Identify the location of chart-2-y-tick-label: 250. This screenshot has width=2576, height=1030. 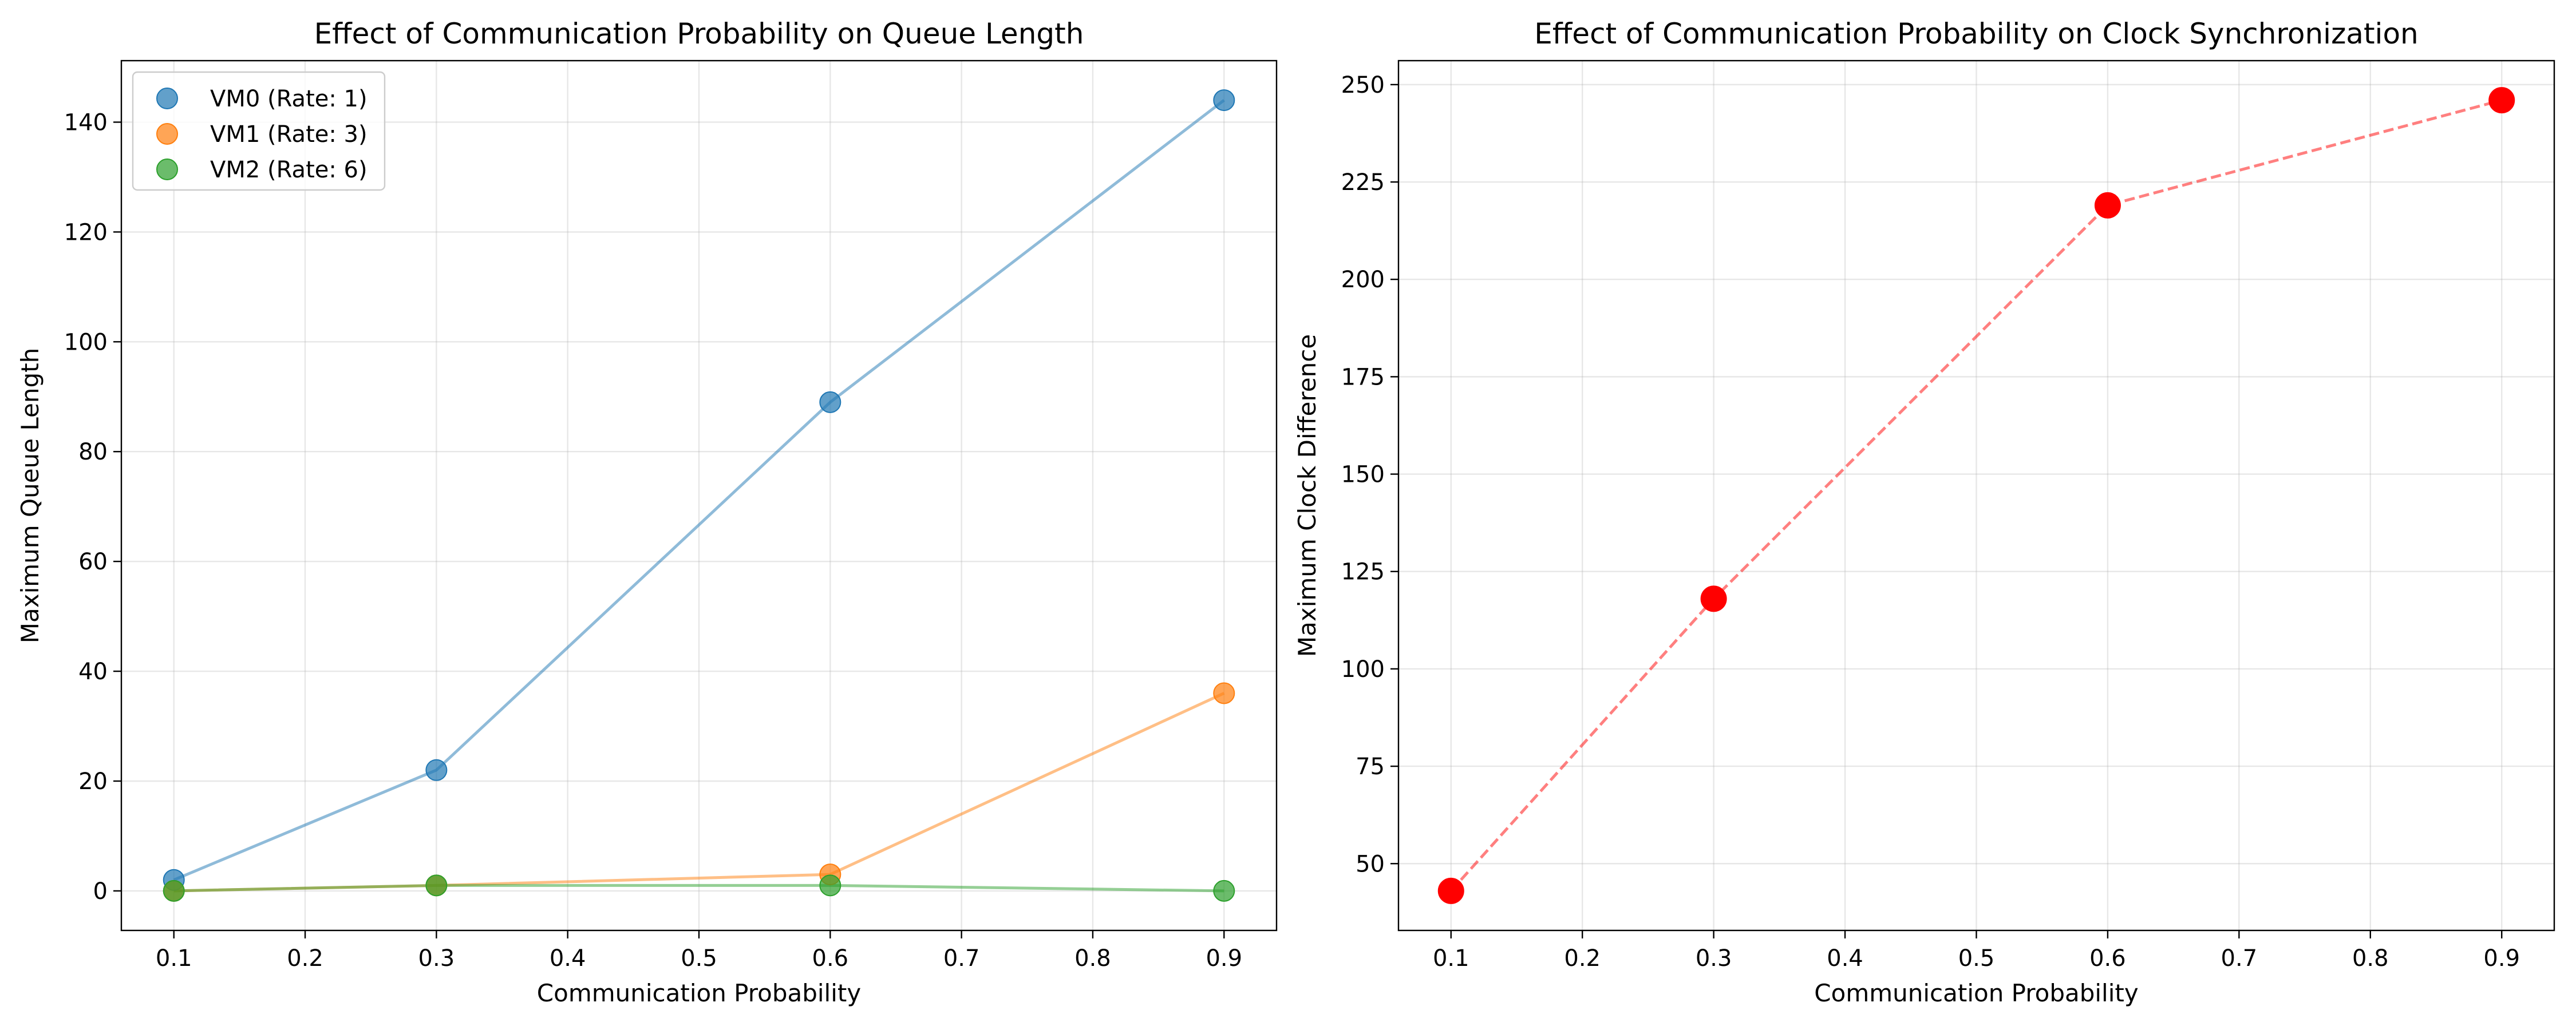
(1363, 85).